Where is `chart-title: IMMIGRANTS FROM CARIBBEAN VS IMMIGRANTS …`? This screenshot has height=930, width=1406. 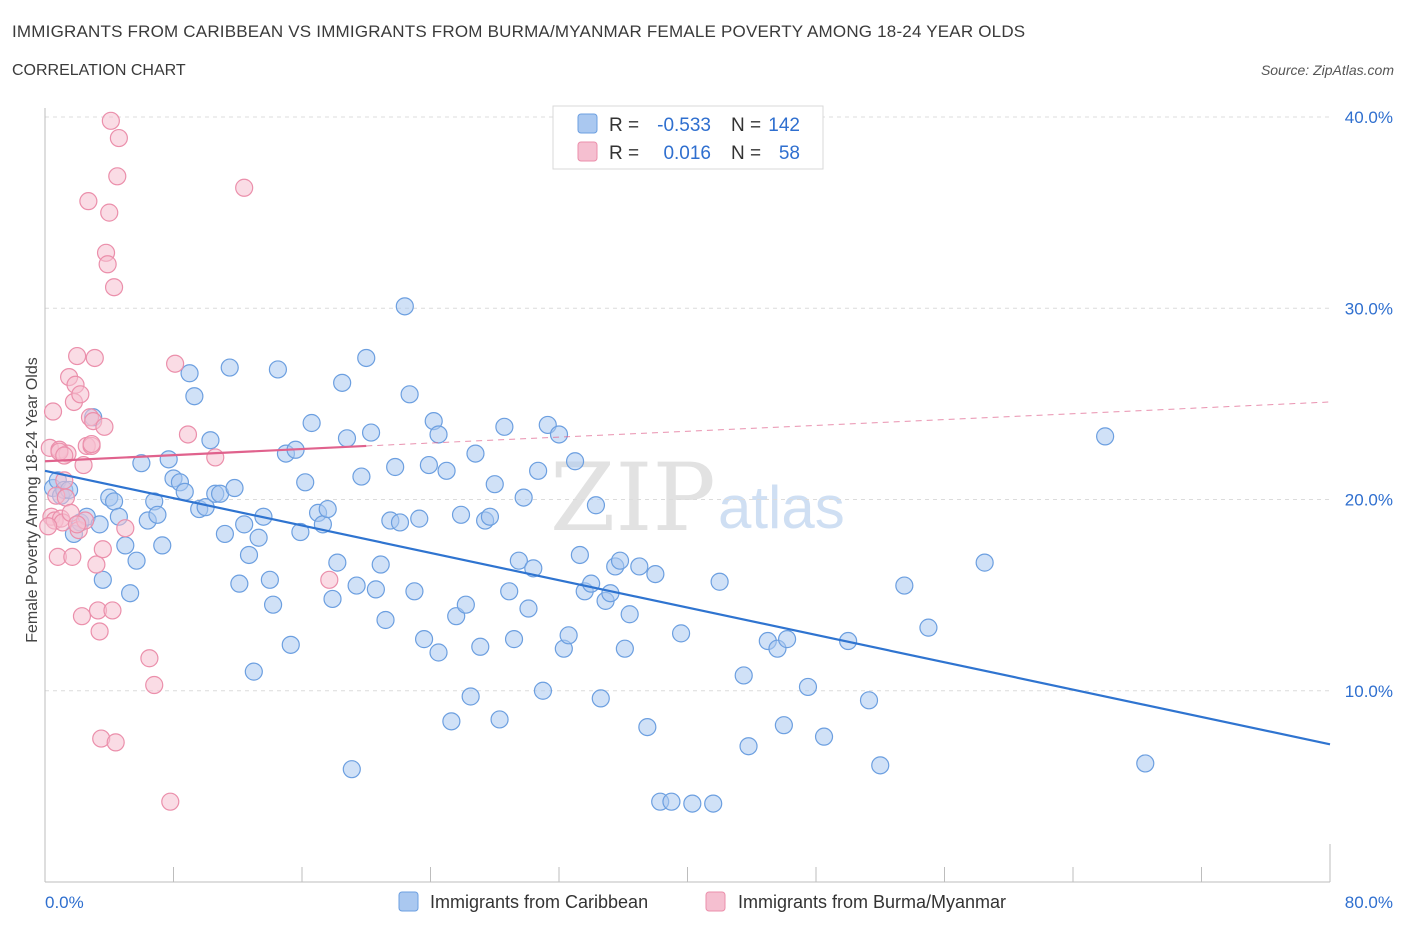 chart-title: IMMIGRANTS FROM CARIBBEAN VS IMMIGRANTS … is located at coordinates (519, 31).